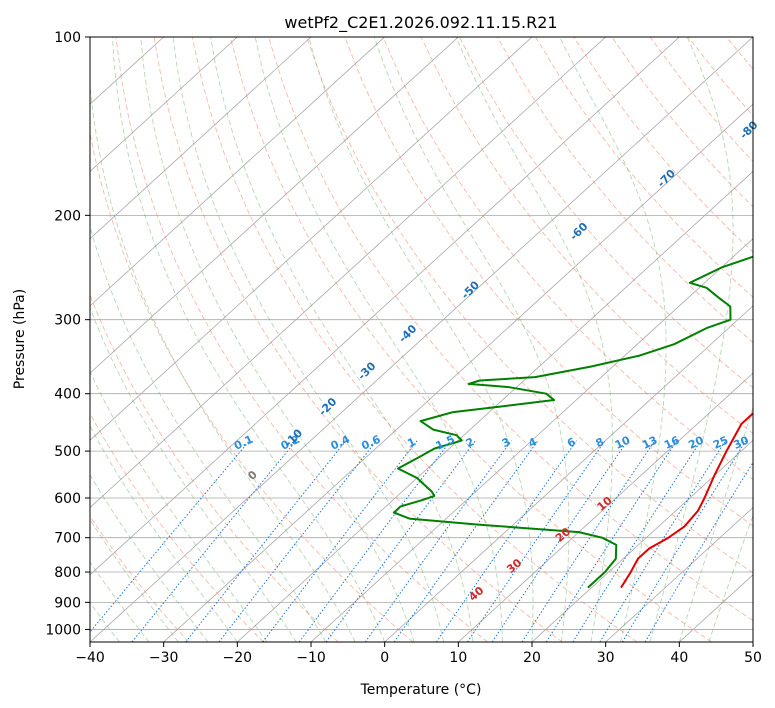  What do you see at coordinates (741, 442) in the screenshot?
I see `mixing-ratio-label: 30` at bounding box center [741, 442].